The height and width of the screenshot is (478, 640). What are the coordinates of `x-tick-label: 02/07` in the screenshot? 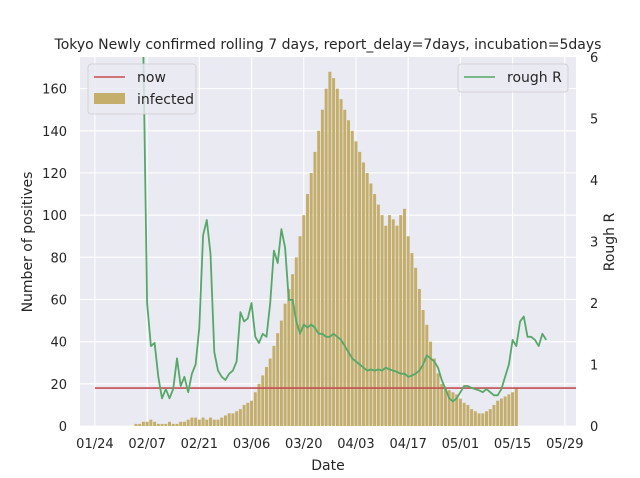 It's located at (146, 444).